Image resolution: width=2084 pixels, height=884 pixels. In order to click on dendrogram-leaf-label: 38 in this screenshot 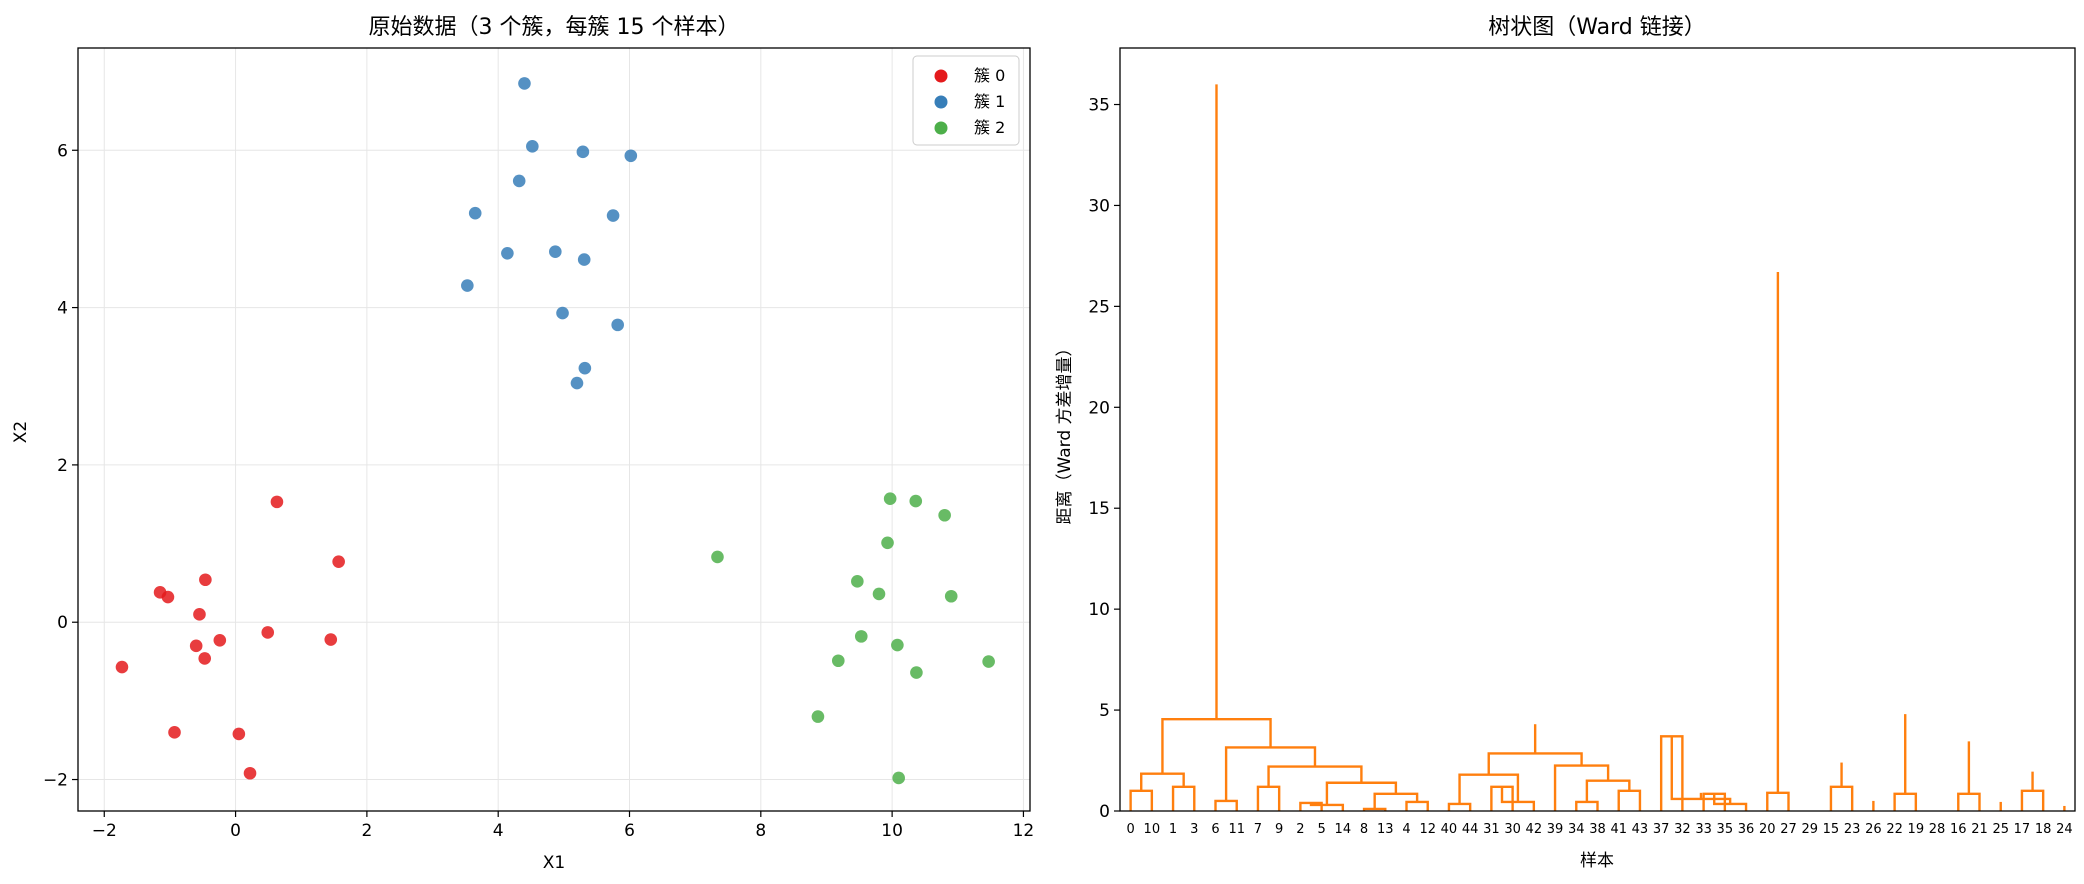, I will do `click(1597, 829)`.